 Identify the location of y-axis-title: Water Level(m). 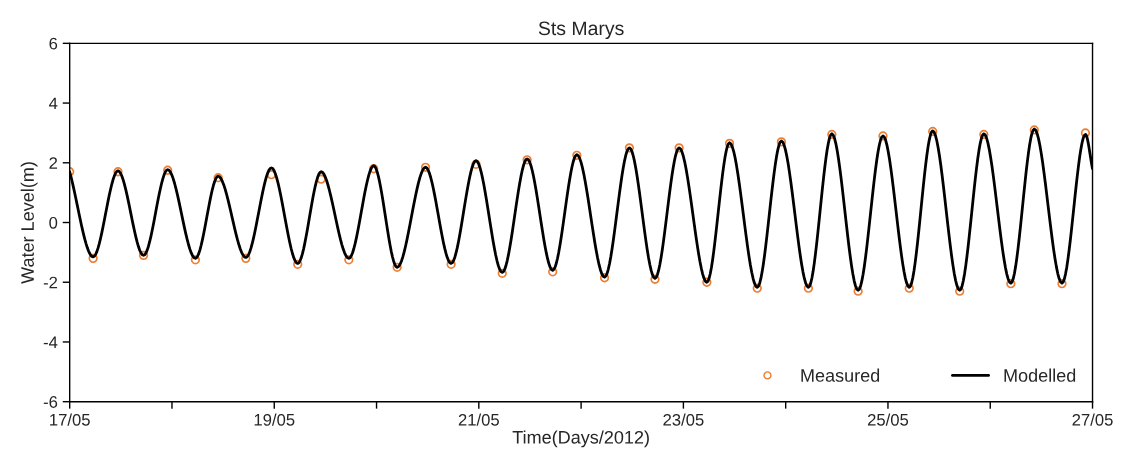
(29, 223).